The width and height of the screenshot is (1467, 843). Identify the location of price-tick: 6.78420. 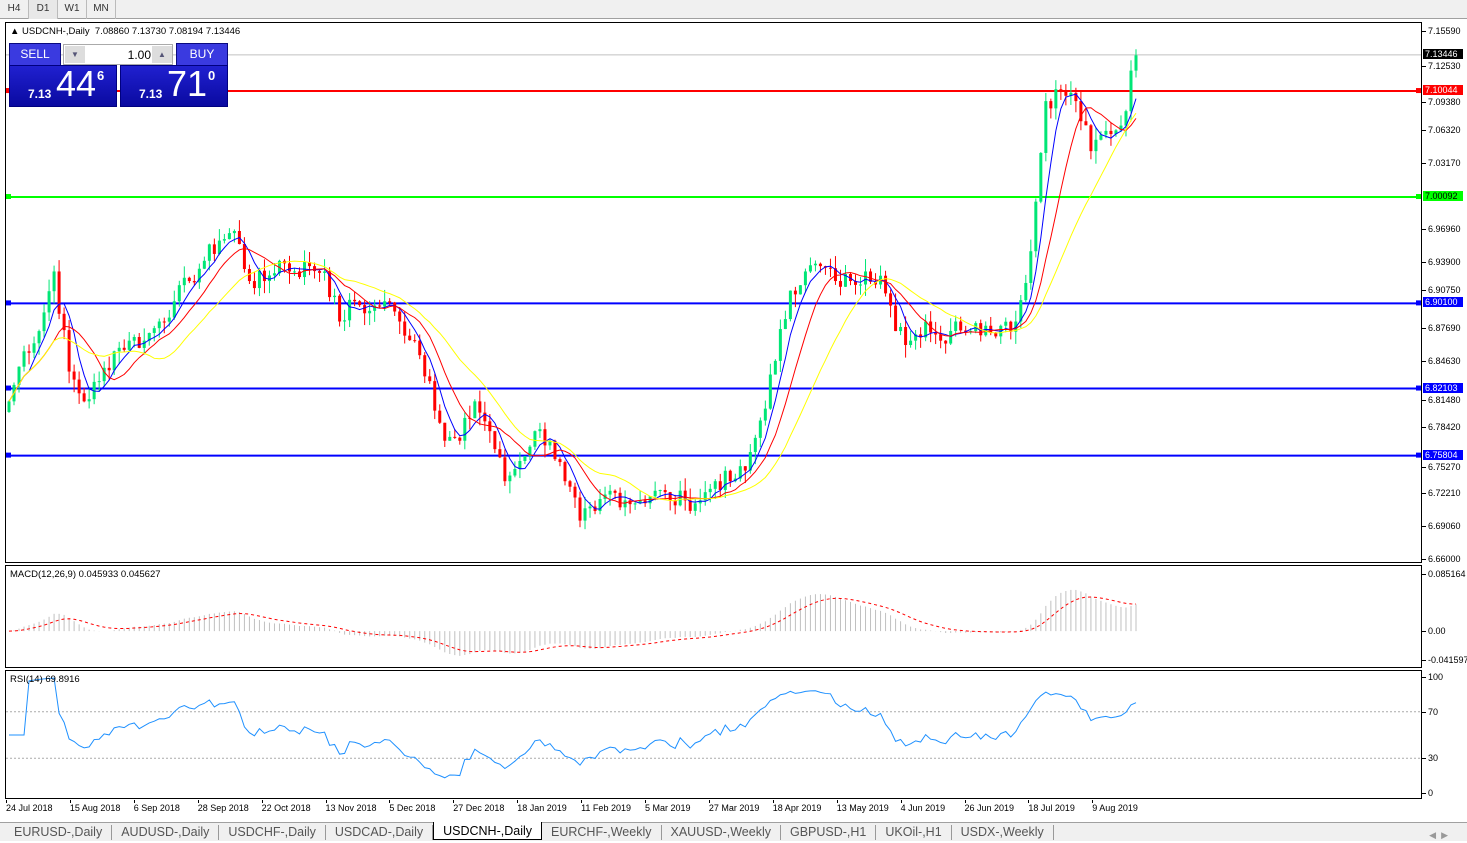
(1441, 426).